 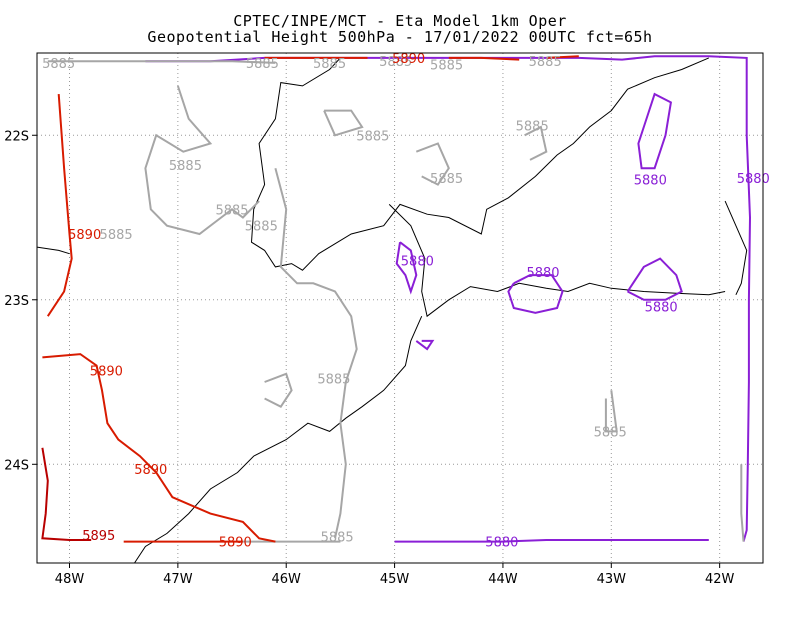 What do you see at coordinates (70, 579) in the screenshot?
I see `x-tick-label: 48W` at bounding box center [70, 579].